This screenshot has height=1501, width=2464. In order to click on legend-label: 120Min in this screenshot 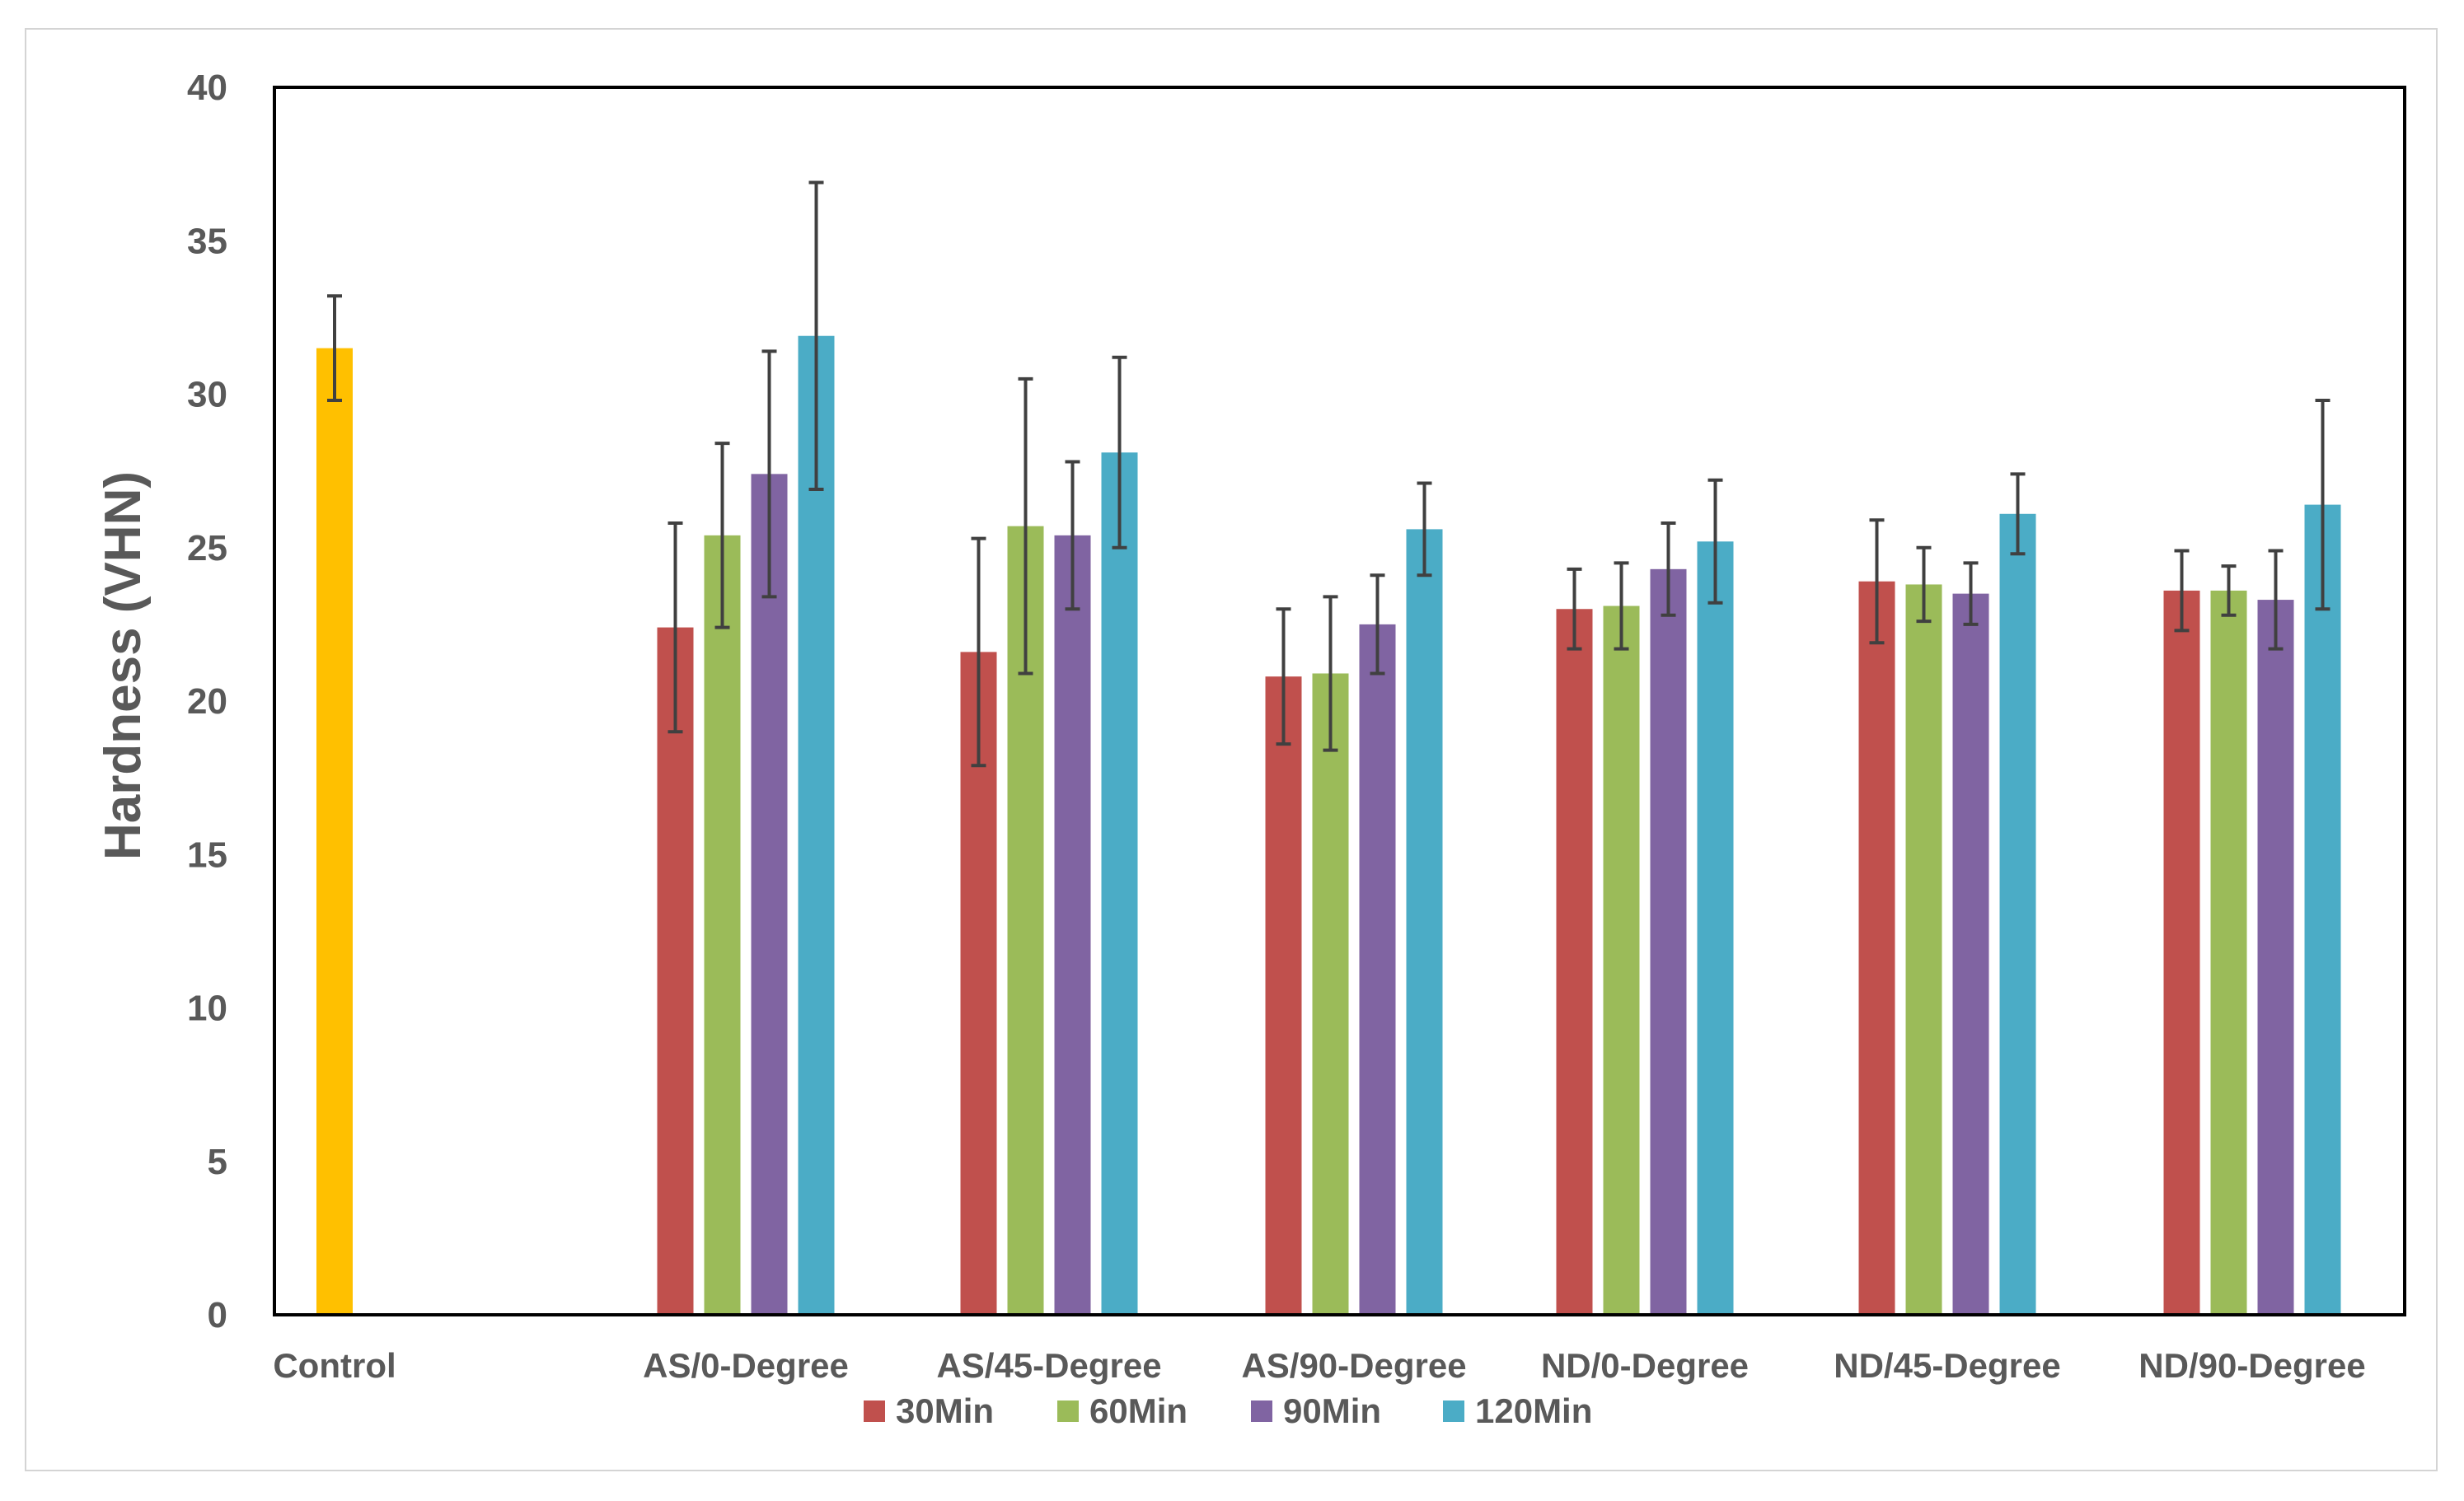, I will do `click(1534, 1410)`.